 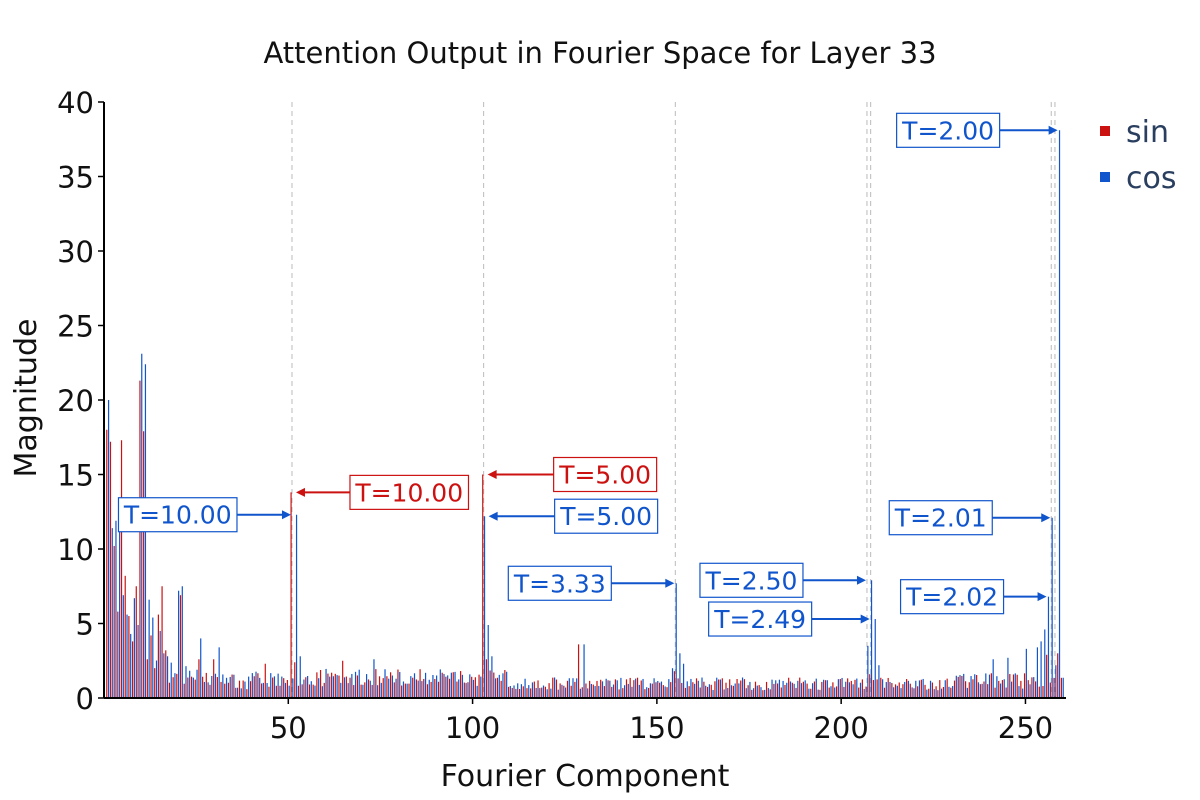 I want to click on y-tick-label: 10, so click(x=75, y=550).